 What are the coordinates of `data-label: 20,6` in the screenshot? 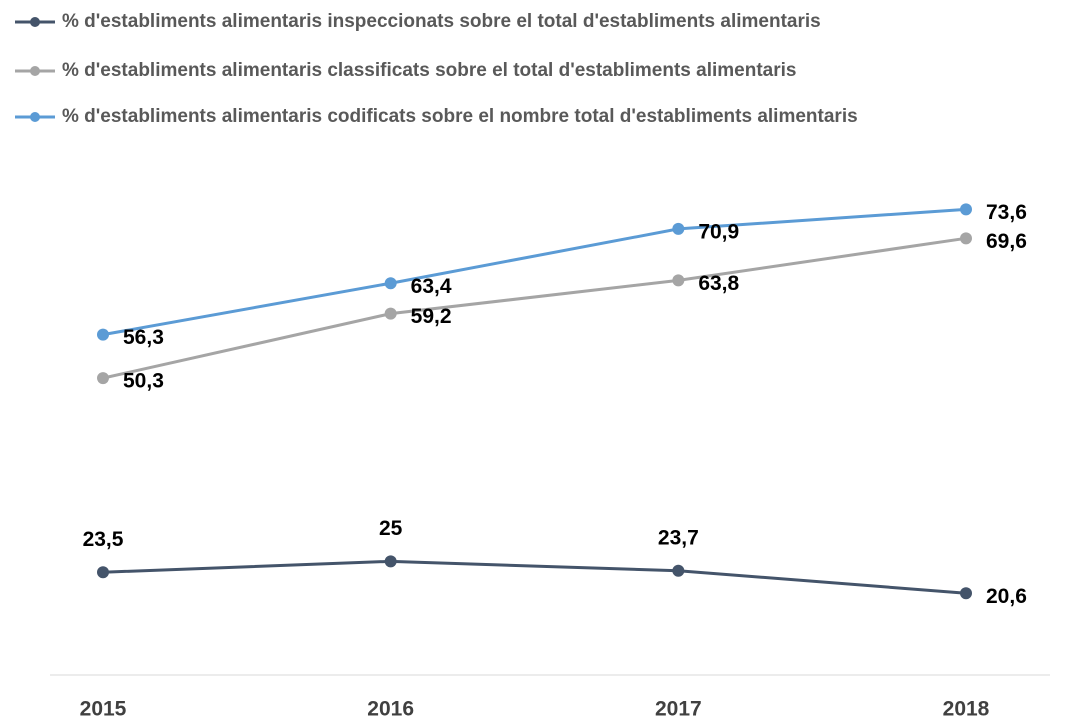 It's located at (1006, 596).